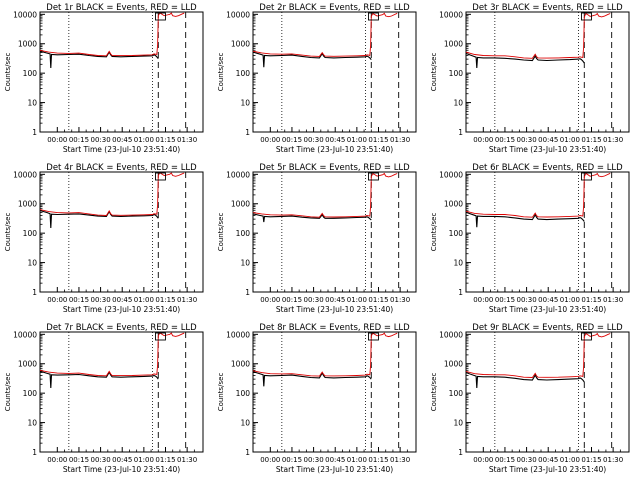 The height and width of the screenshot is (480, 640). Describe the element at coordinates (547, 392) in the screenshot. I see `chart-9-plot-frame` at that location.